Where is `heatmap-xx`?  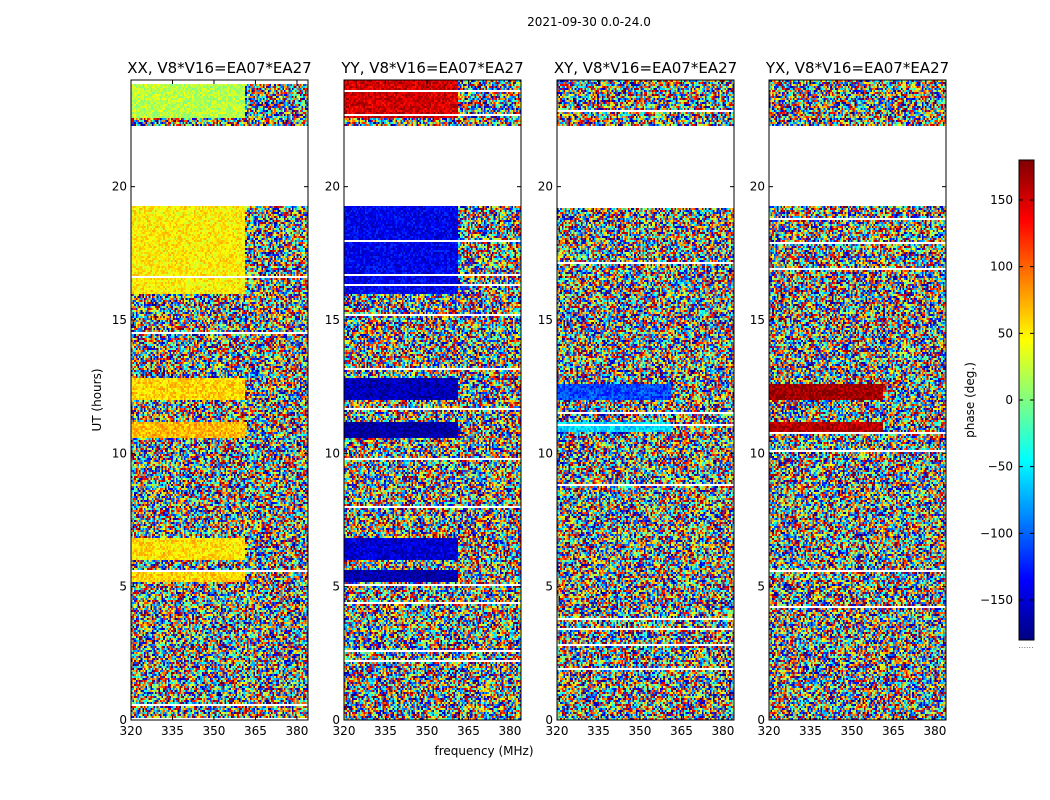 heatmap-xx is located at coordinates (219, 400).